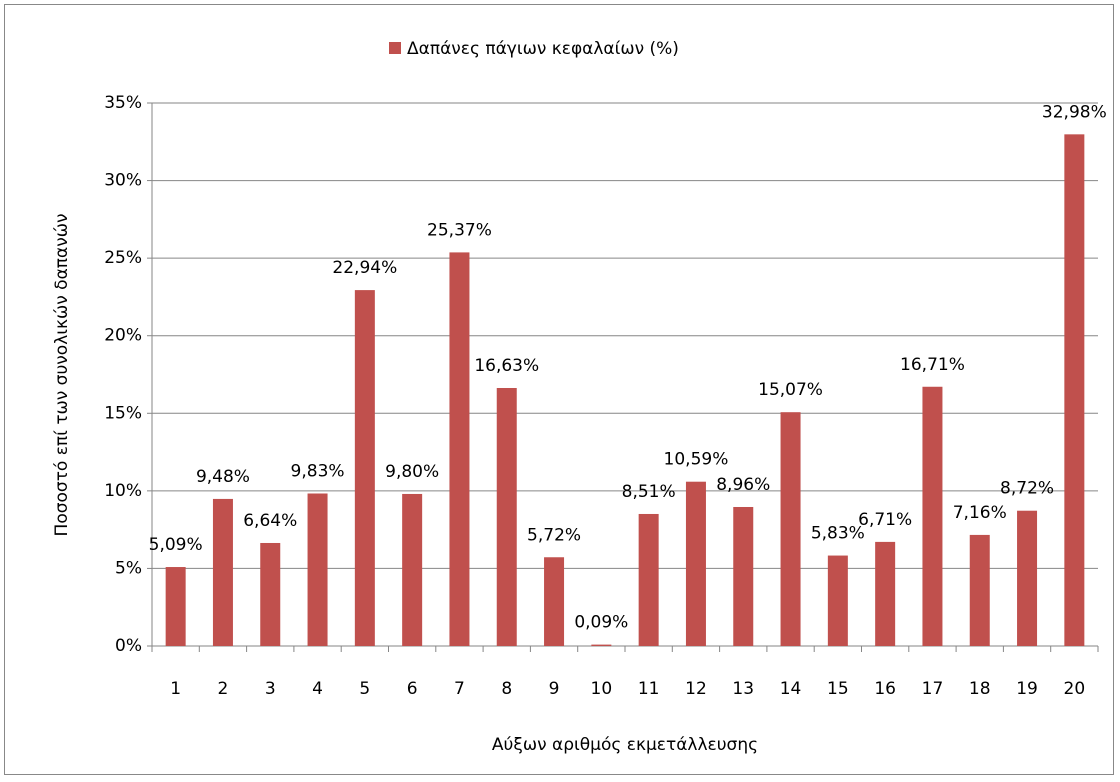  What do you see at coordinates (62, 375) in the screenshot?
I see `y-axis-label: Ποσοστό επί των συνολικών δαπανών` at bounding box center [62, 375].